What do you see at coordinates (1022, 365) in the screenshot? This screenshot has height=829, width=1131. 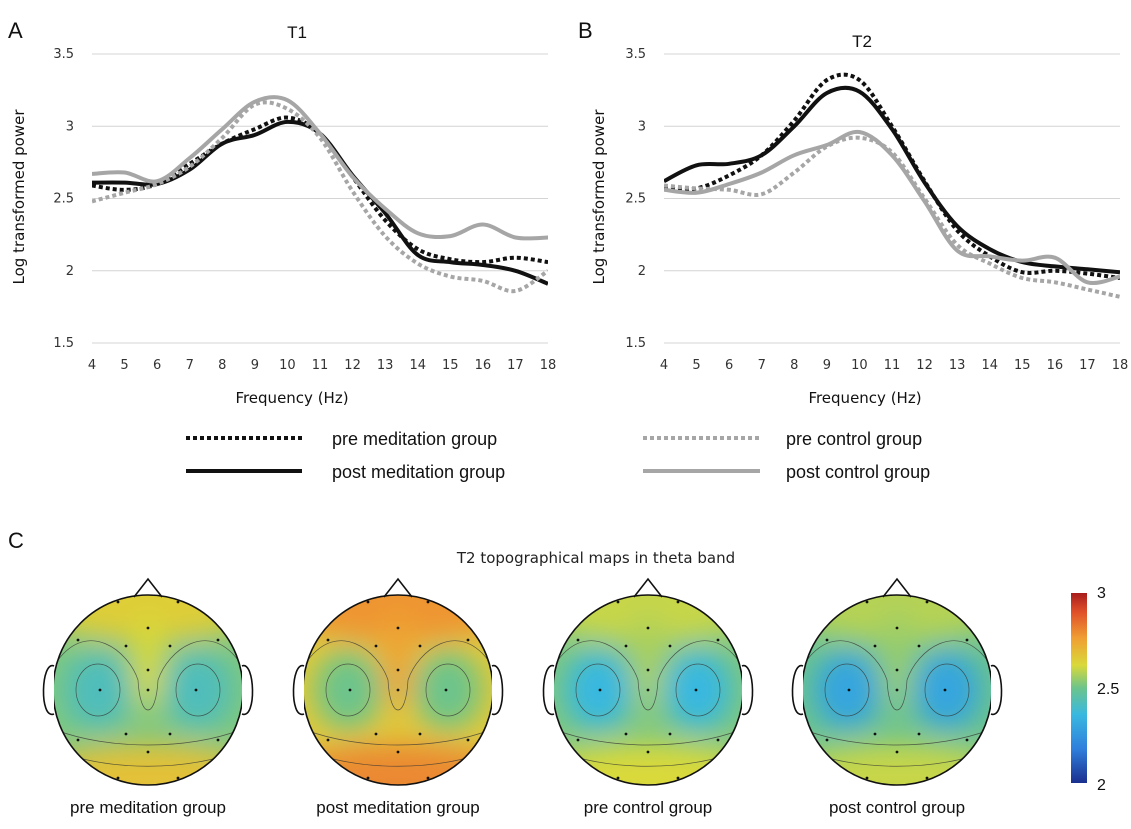 I see `x-tick-label: 15` at bounding box center [1022, 365].